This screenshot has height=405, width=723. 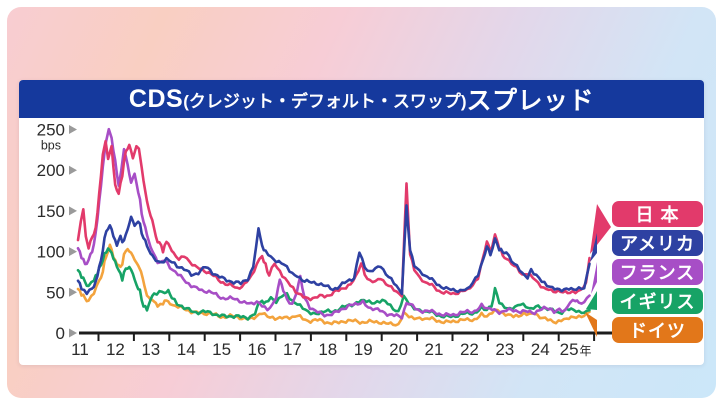 I want to click on svg-text: 16, so click(x=257, y=349).